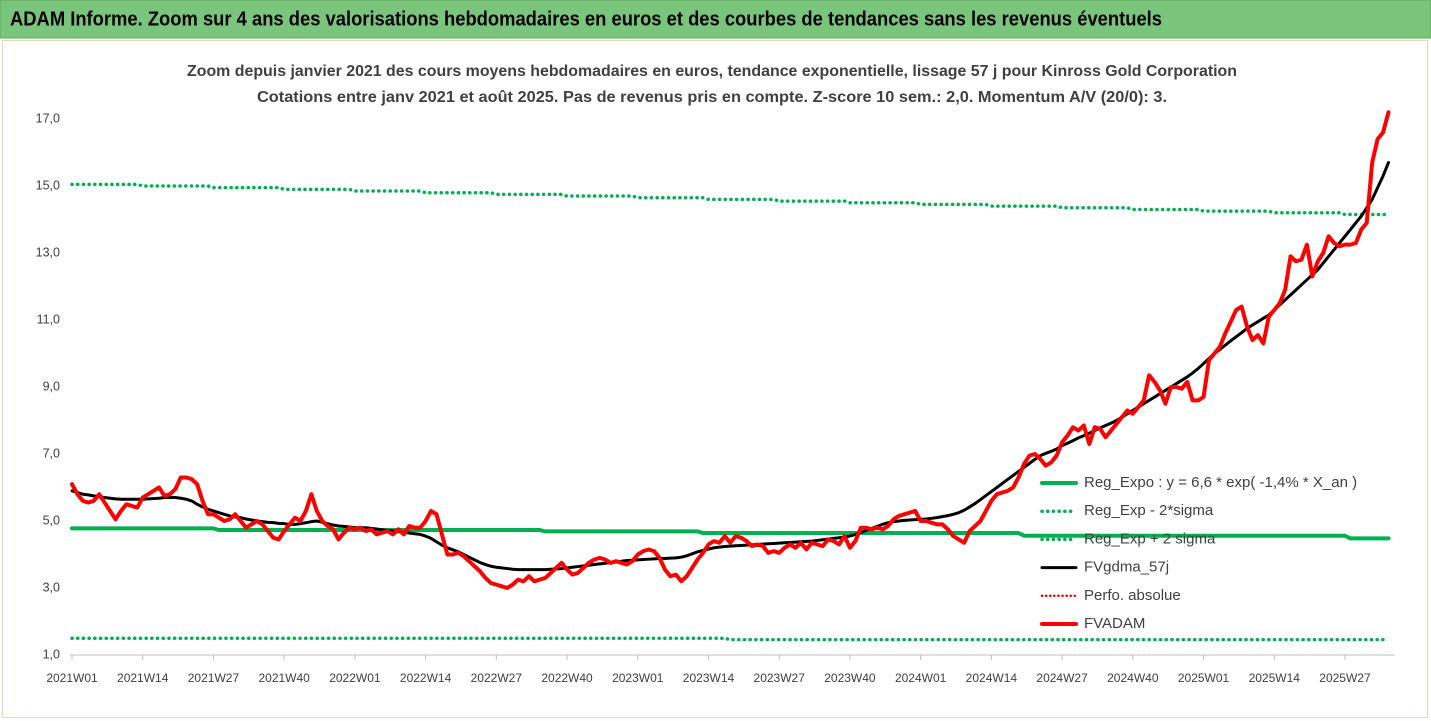  What do you see at coordinates (1150, 538) in the screenshot?
I see `legend-label: Reg_Exp + 2 sigma` at bounding box center [1150, 538].